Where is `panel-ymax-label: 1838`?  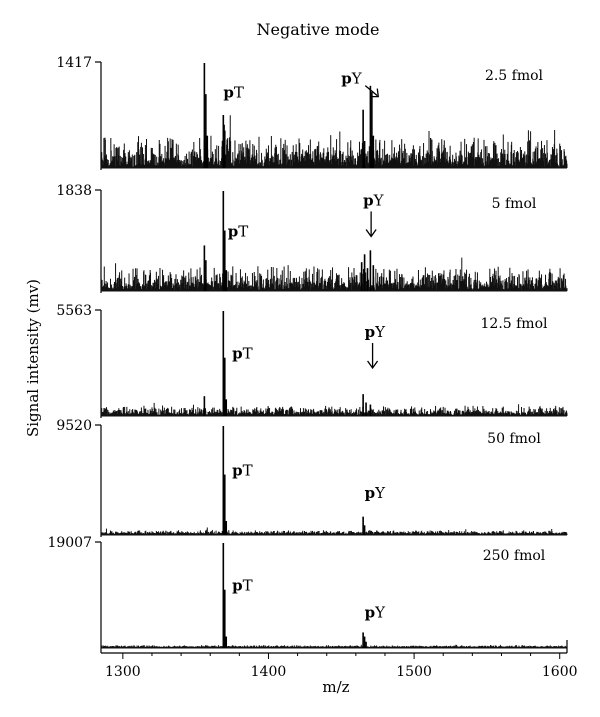 panel-ymax-label: 1838 is located at coordinates (74, 191).